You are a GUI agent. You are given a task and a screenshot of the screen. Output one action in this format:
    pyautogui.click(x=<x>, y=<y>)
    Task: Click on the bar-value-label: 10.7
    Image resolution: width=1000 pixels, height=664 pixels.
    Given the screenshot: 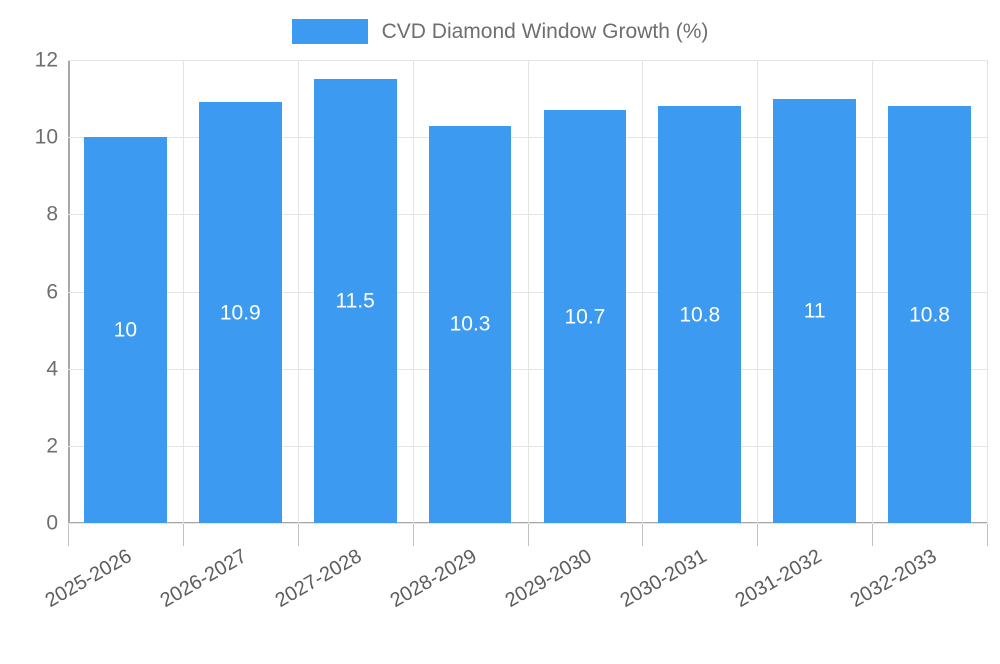 What is the action you would take?
    pyautogui.click(x=585, y=317)
    